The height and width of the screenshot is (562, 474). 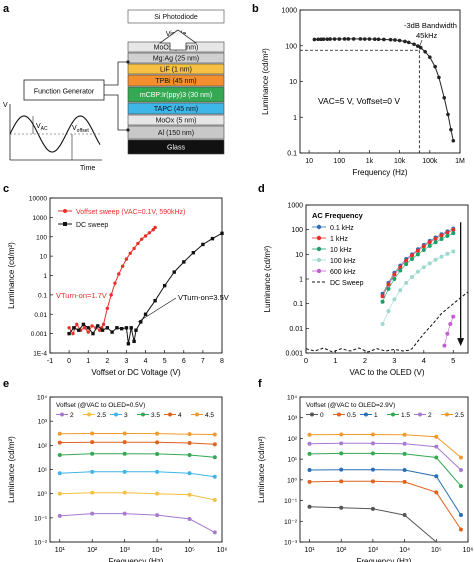 I want to click on y-tick-label: 10000, so click(x=38, y=199).